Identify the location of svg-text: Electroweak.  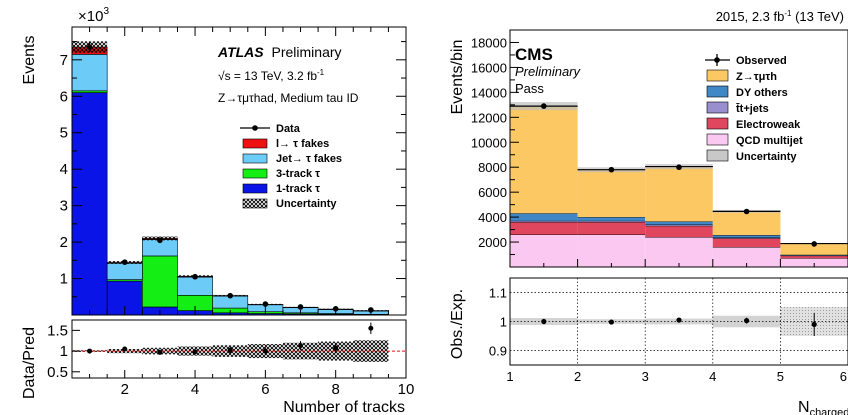
(768, 125).